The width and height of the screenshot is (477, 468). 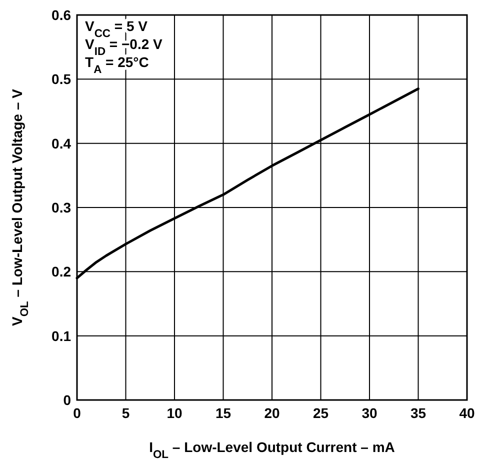 I want to click on y-tick-label: 0.1, so click(x=62, y=336).